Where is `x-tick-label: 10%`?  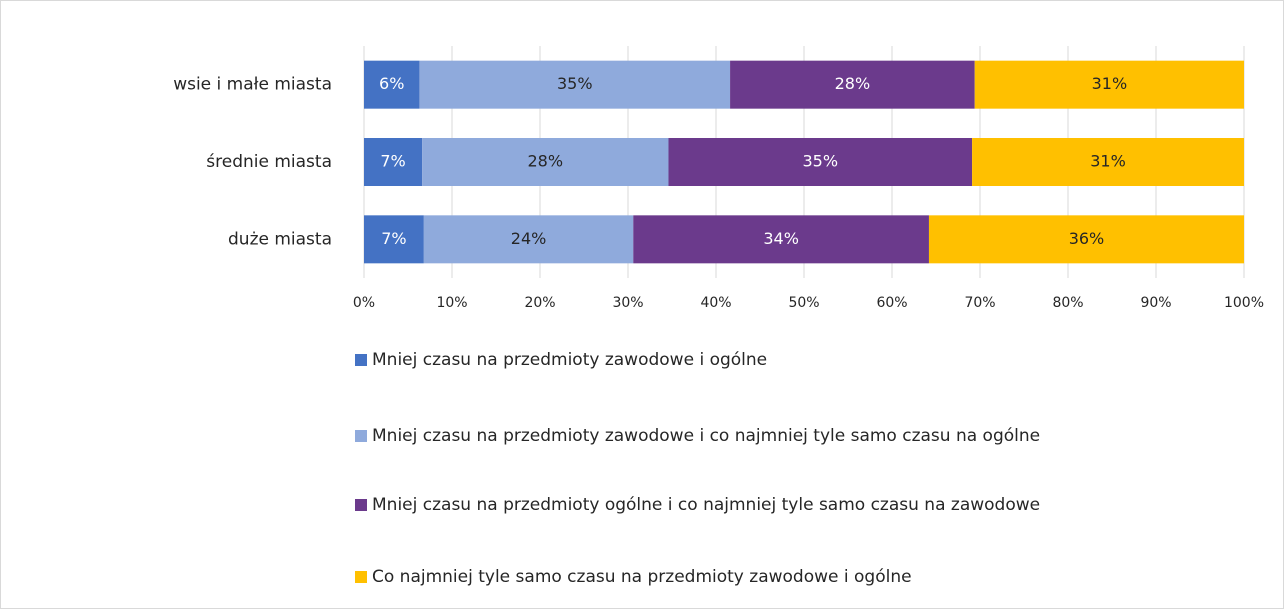 x-tick-label: 10% is located at coordinates (451, 303).